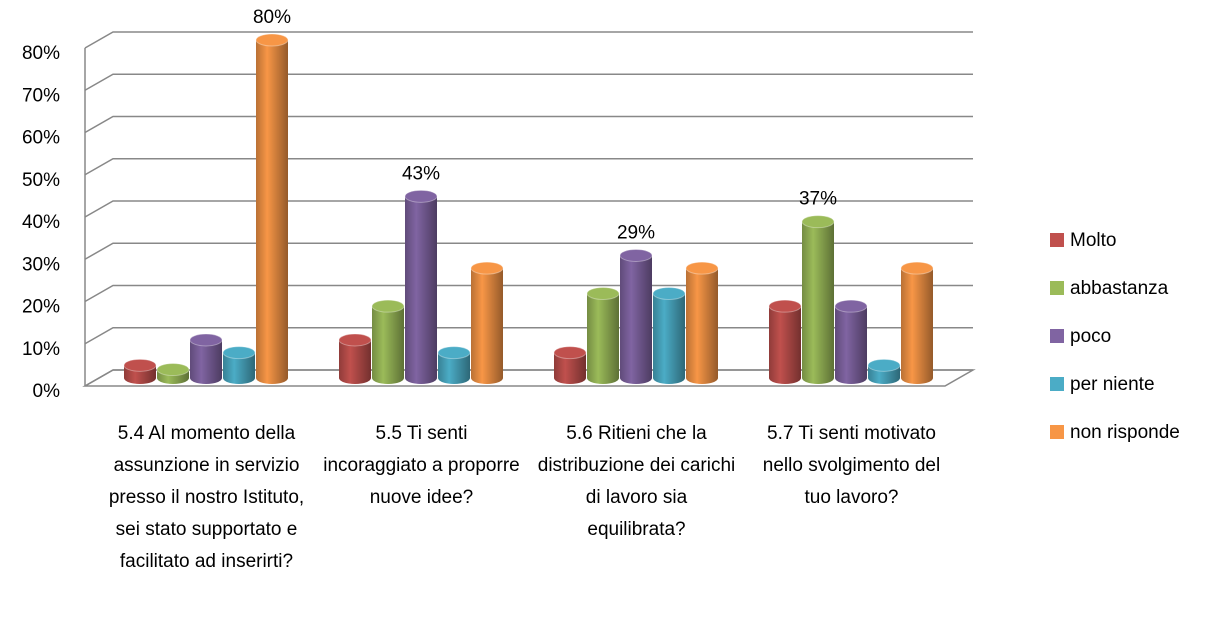 This screenshot has height=636, width=1226. What do you see at coordinates (41, 307) in the screenshot?
I see `y-tick-label: 20%` at bounding box center [41, 307].